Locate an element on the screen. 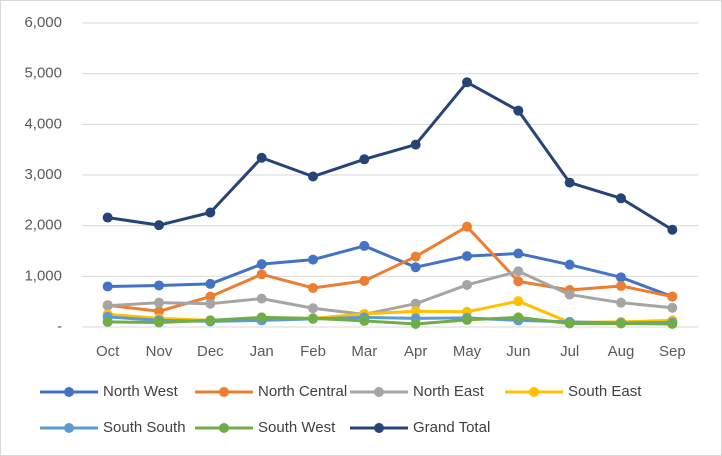  y-tick-label: - is located at coordinates (59, 326).